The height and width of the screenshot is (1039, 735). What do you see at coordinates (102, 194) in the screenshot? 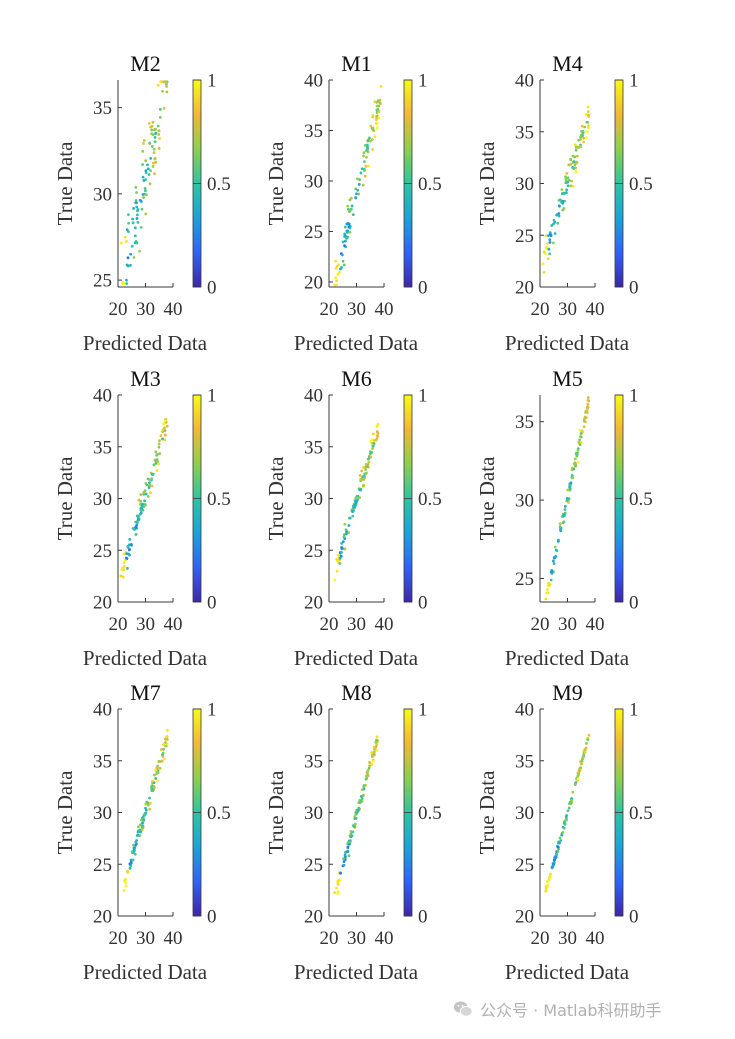
I see `y-tick-label: 30` at bounding box center [102, 194].